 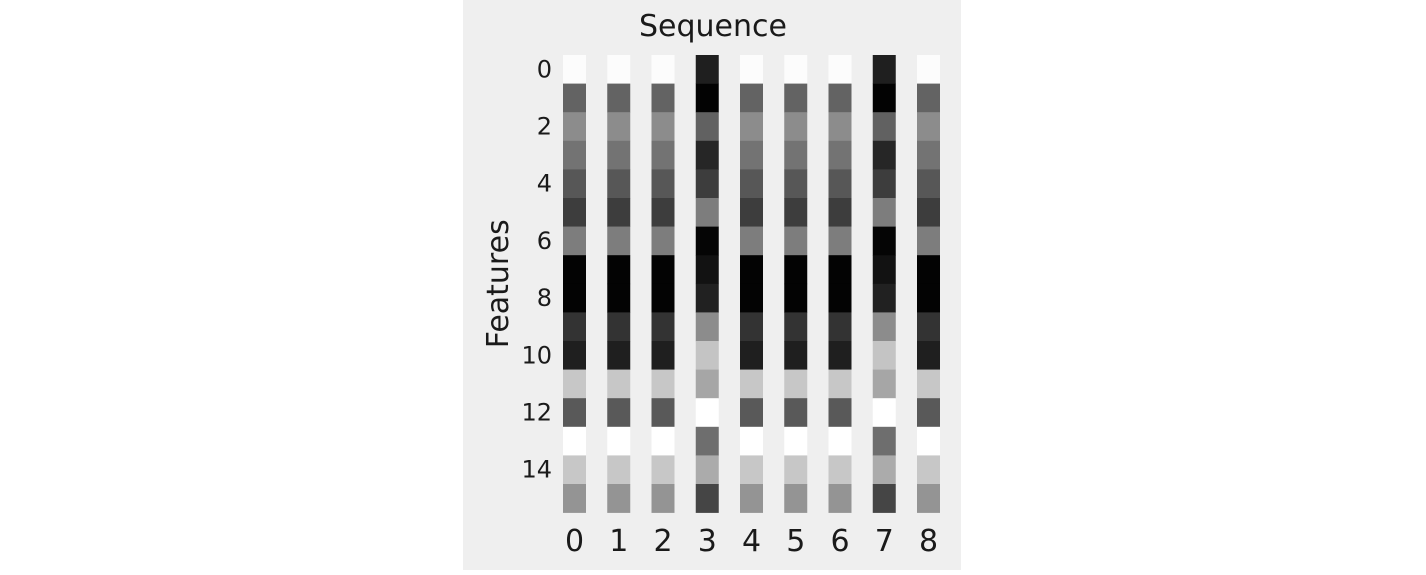 I want to click on heatmap-cell-c5-r14, so click(x=796, y=470).